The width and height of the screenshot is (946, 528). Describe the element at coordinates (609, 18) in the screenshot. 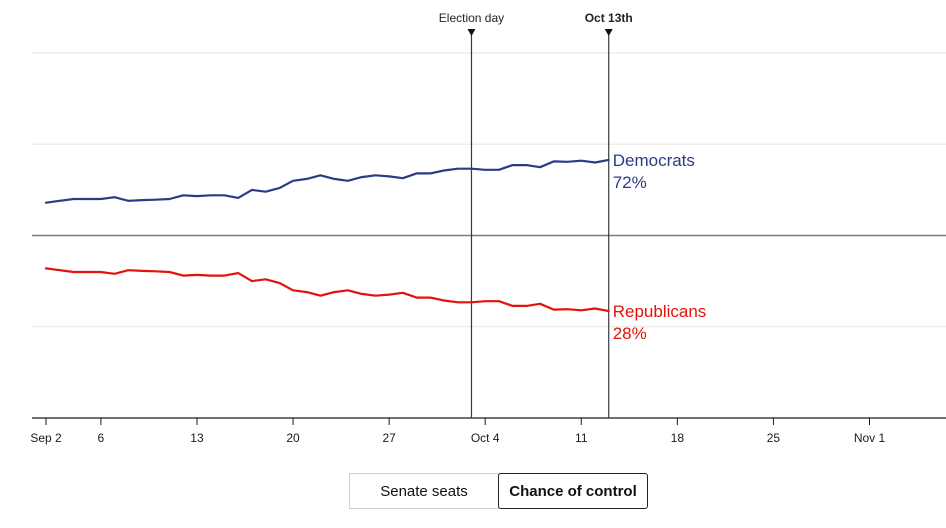

I see `marker-label: Oct 13th` at that location.